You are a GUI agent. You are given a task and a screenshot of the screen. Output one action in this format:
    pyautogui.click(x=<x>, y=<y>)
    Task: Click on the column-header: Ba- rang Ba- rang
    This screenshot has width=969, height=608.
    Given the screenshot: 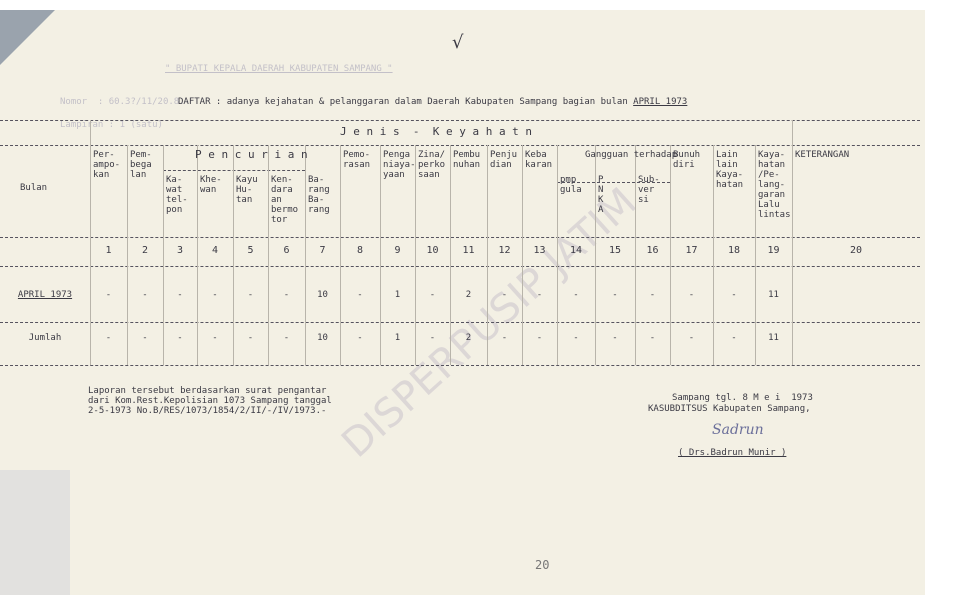 What is the action you would take?
    pyautogui.click(x=319, y=195)
    